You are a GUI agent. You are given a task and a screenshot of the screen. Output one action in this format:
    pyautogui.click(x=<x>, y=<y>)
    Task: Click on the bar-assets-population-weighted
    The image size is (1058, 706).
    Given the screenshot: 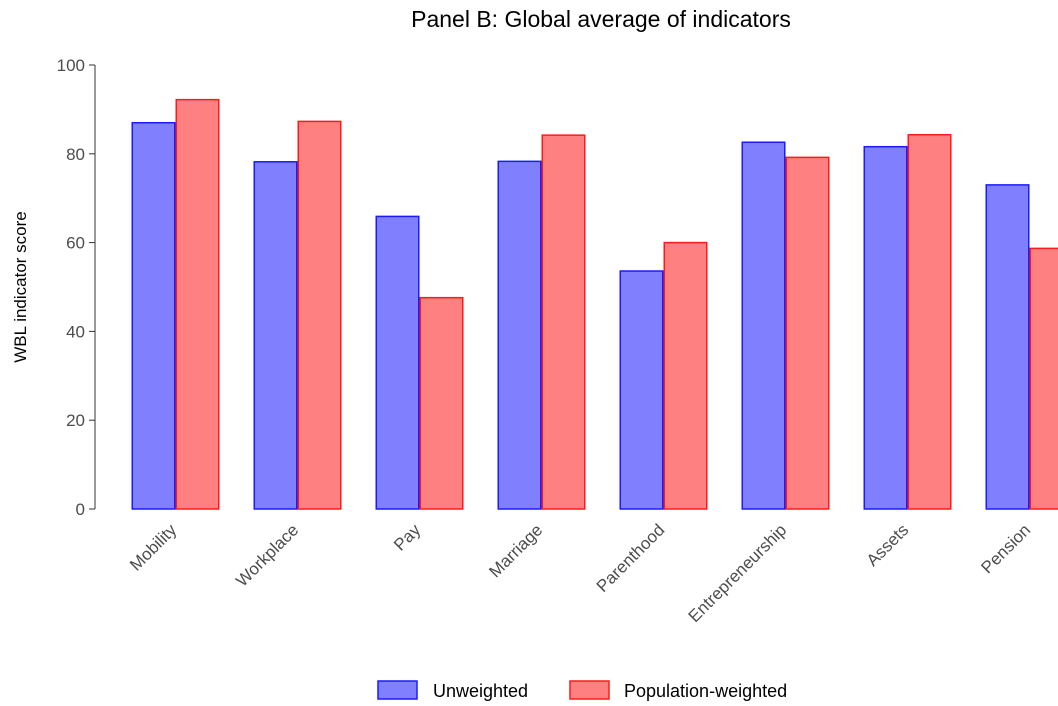 What is the action you would take?
    pyautogui.click(x=929, y=321)
    